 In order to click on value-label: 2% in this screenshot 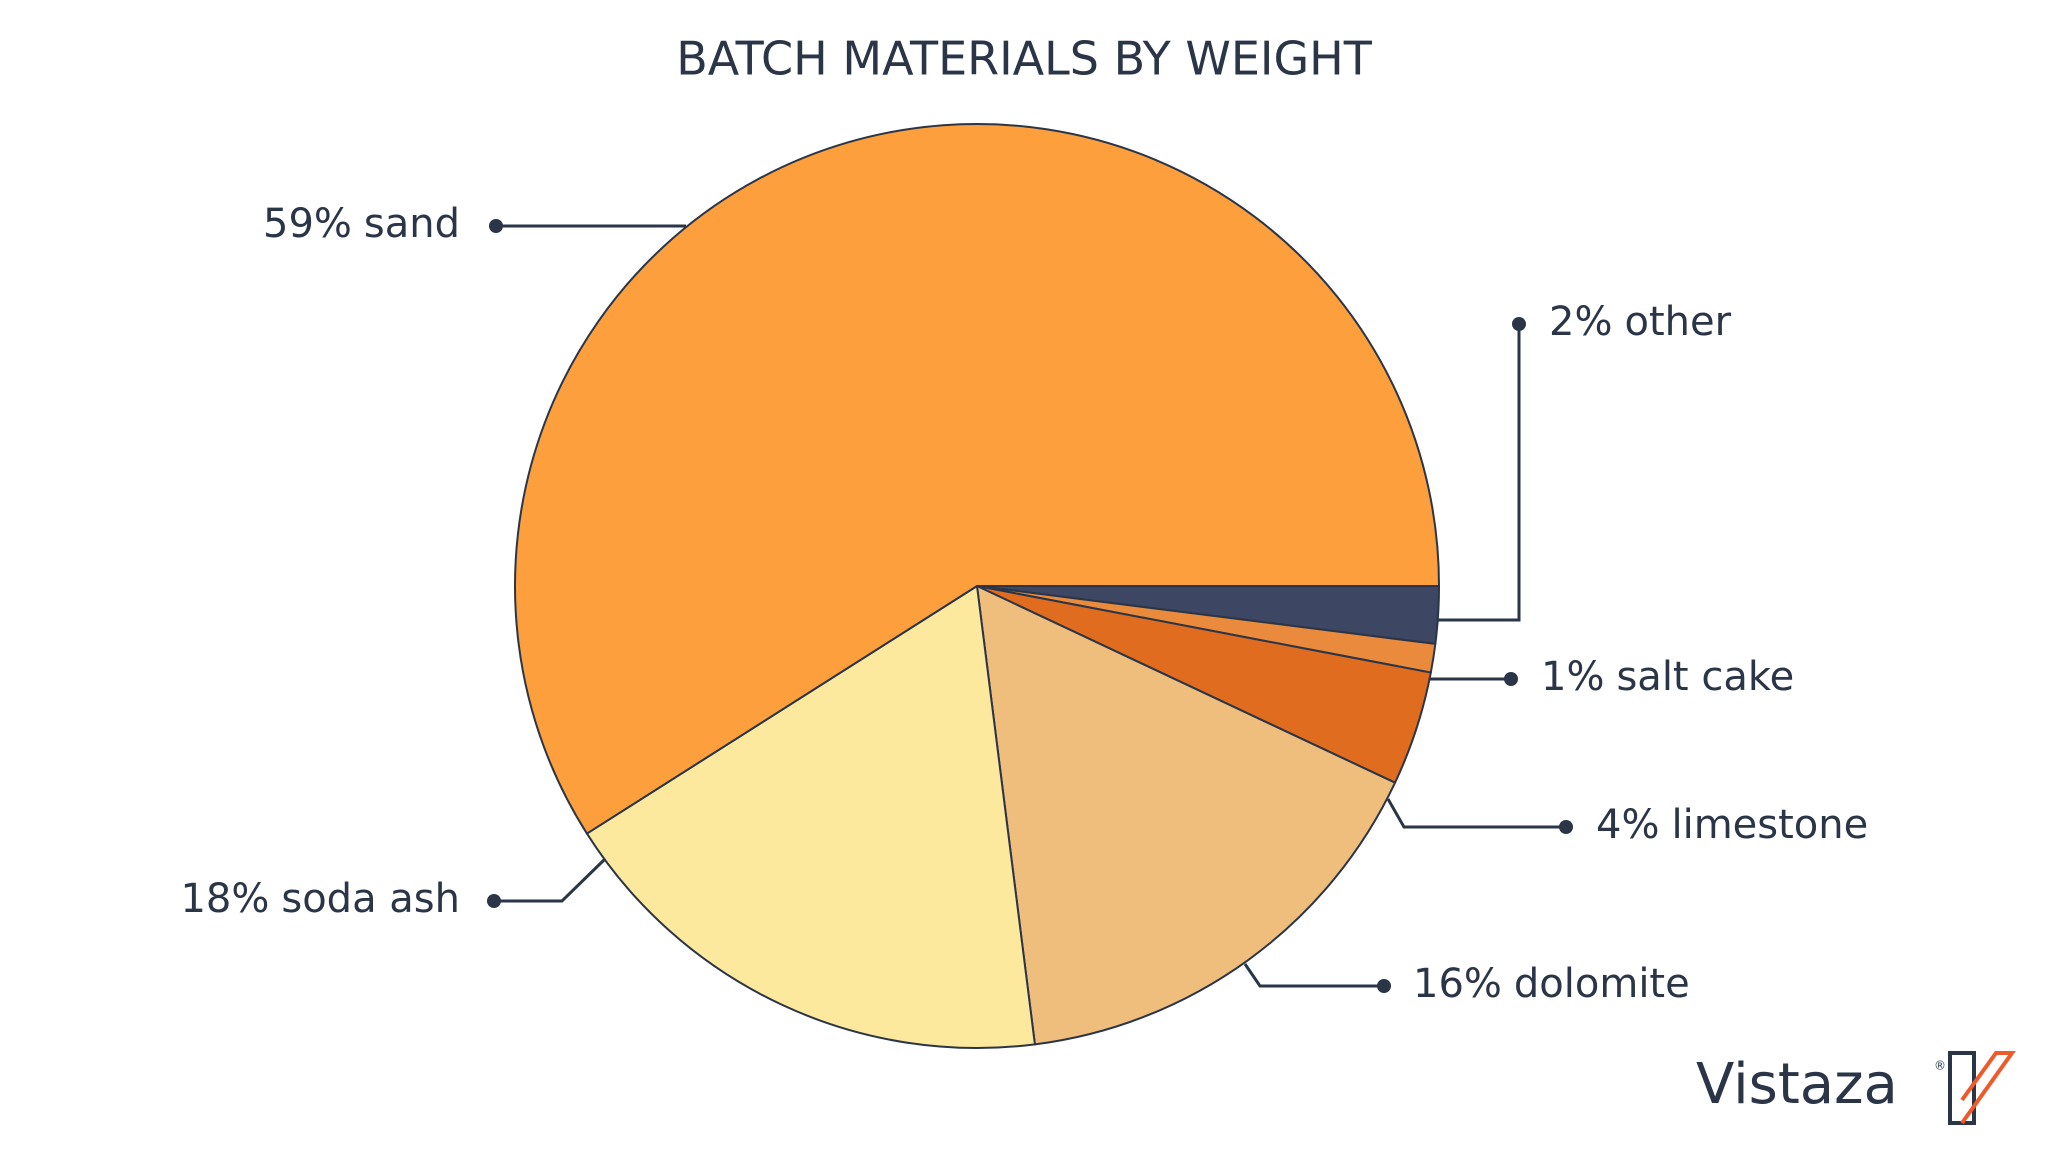, I will do `click(1580, 322)`.